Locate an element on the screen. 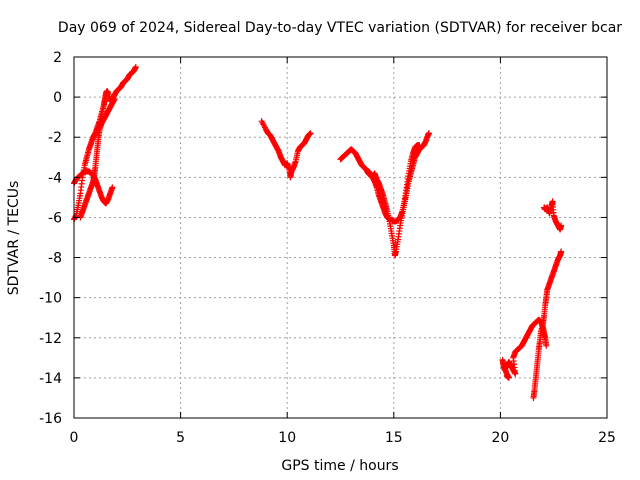 This screenshot has height=480, width=640. x-axis-label: GPS time / hours is located at coordinates (339, 466).